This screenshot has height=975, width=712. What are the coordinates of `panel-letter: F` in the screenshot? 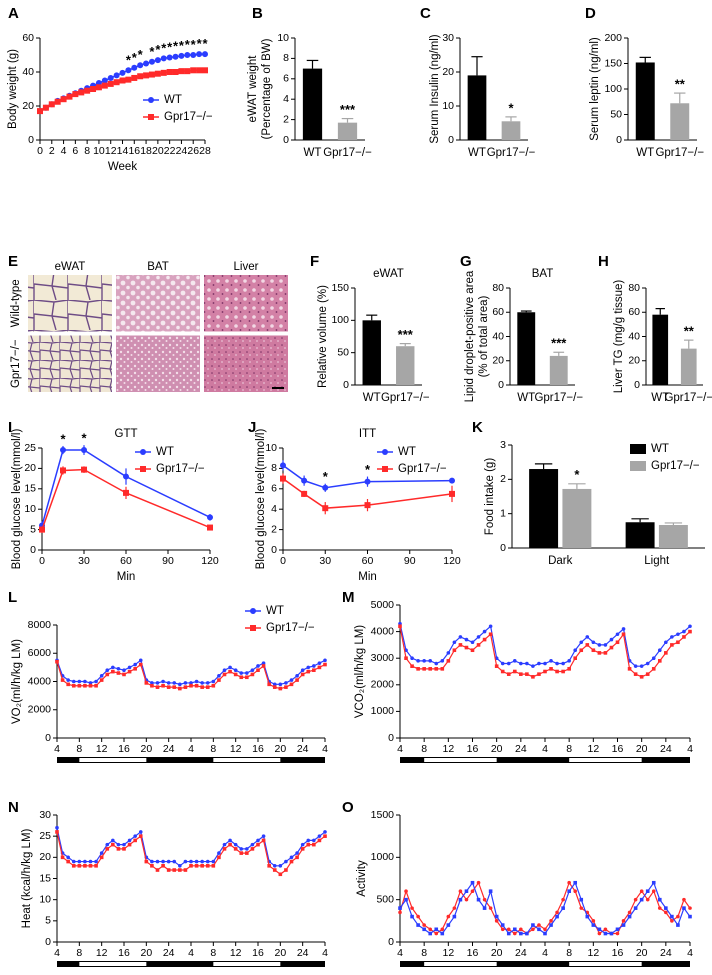 It's located at (314, 261).